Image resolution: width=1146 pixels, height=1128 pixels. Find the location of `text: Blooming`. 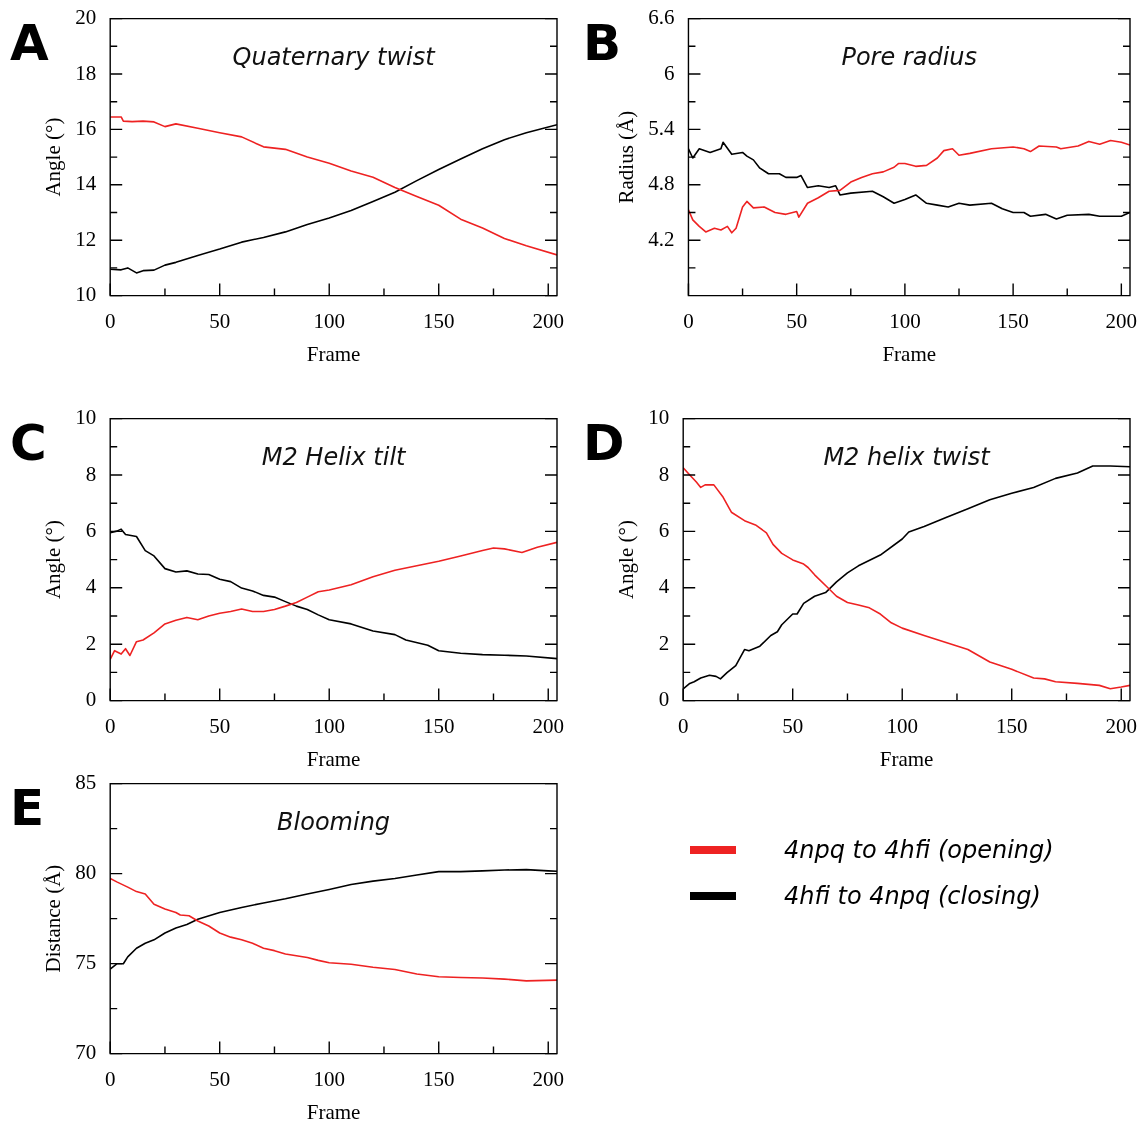

text: Blooming is located at coordinates (334, 821).